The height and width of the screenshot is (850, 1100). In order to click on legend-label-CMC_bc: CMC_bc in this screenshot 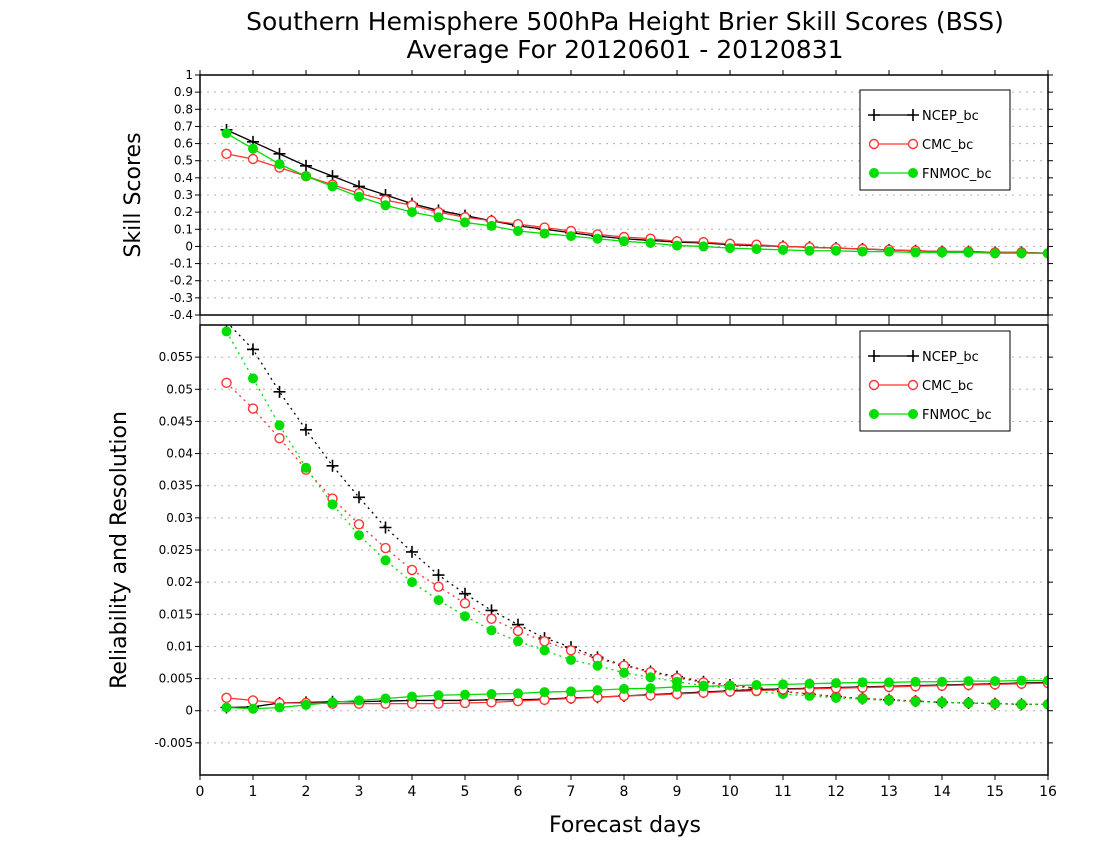, I will do `click(947, 145)`.